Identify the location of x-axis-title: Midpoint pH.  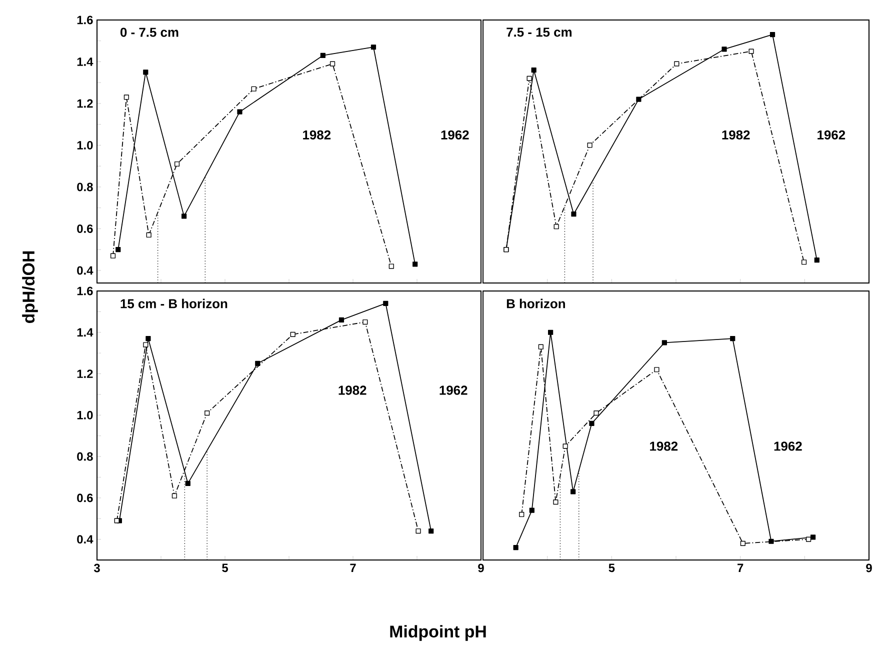
(438, 633).